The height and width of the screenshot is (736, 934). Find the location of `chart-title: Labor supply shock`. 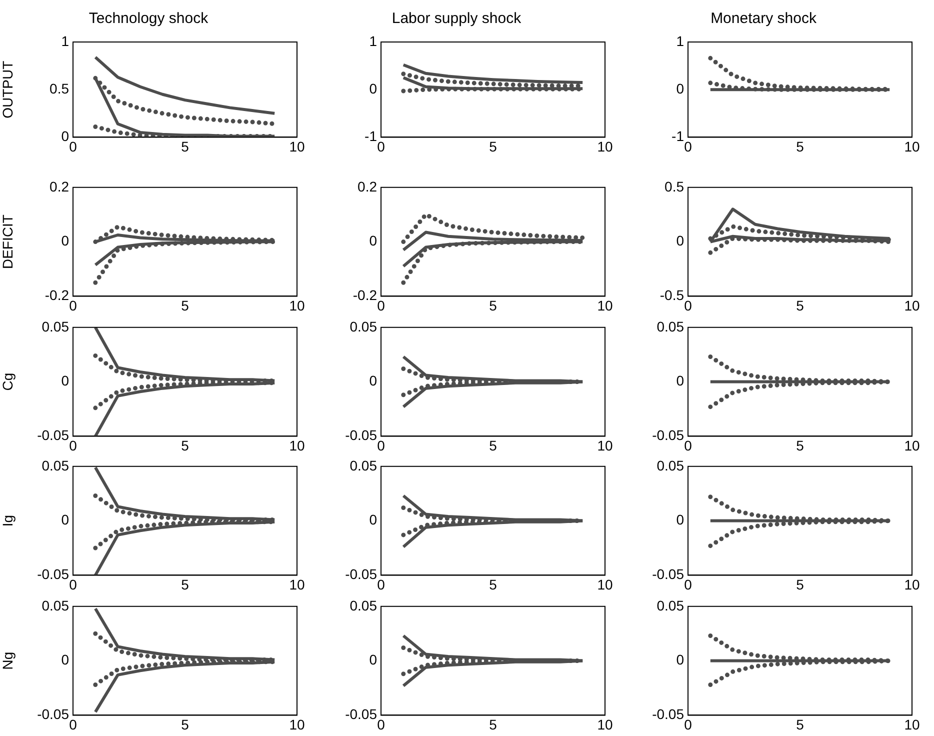

chart-title: Labor supply shock is located at coordinates (456, 19).